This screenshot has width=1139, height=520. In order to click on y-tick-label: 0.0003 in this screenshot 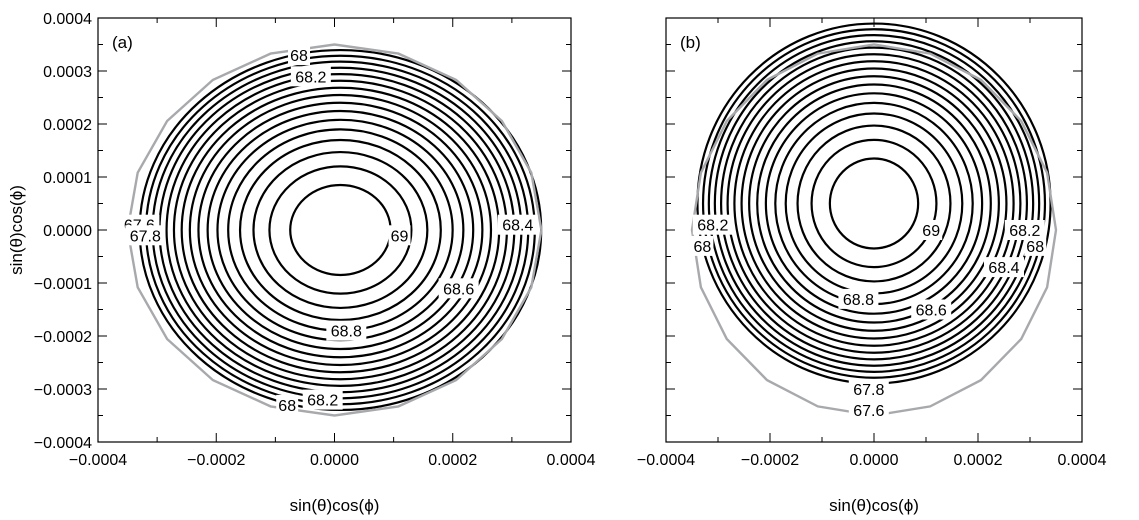, I will do `click(67, 72)`.